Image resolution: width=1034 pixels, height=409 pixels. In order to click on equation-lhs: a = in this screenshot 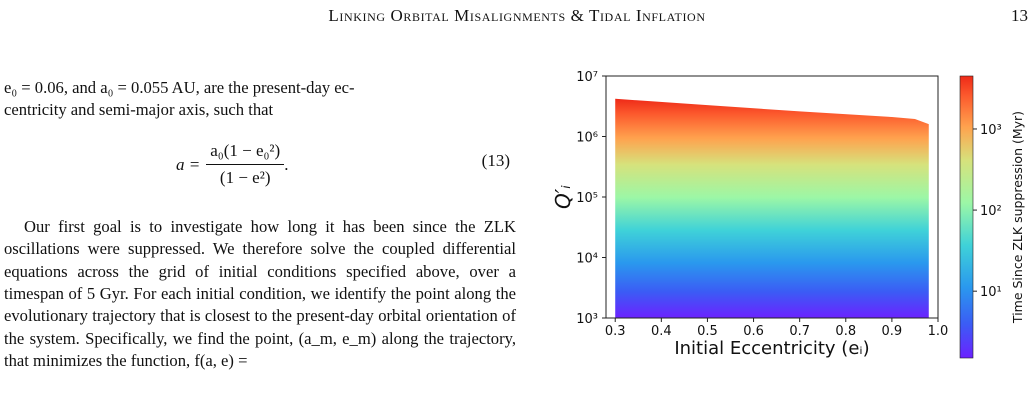, I will do `click(188, 164)`.